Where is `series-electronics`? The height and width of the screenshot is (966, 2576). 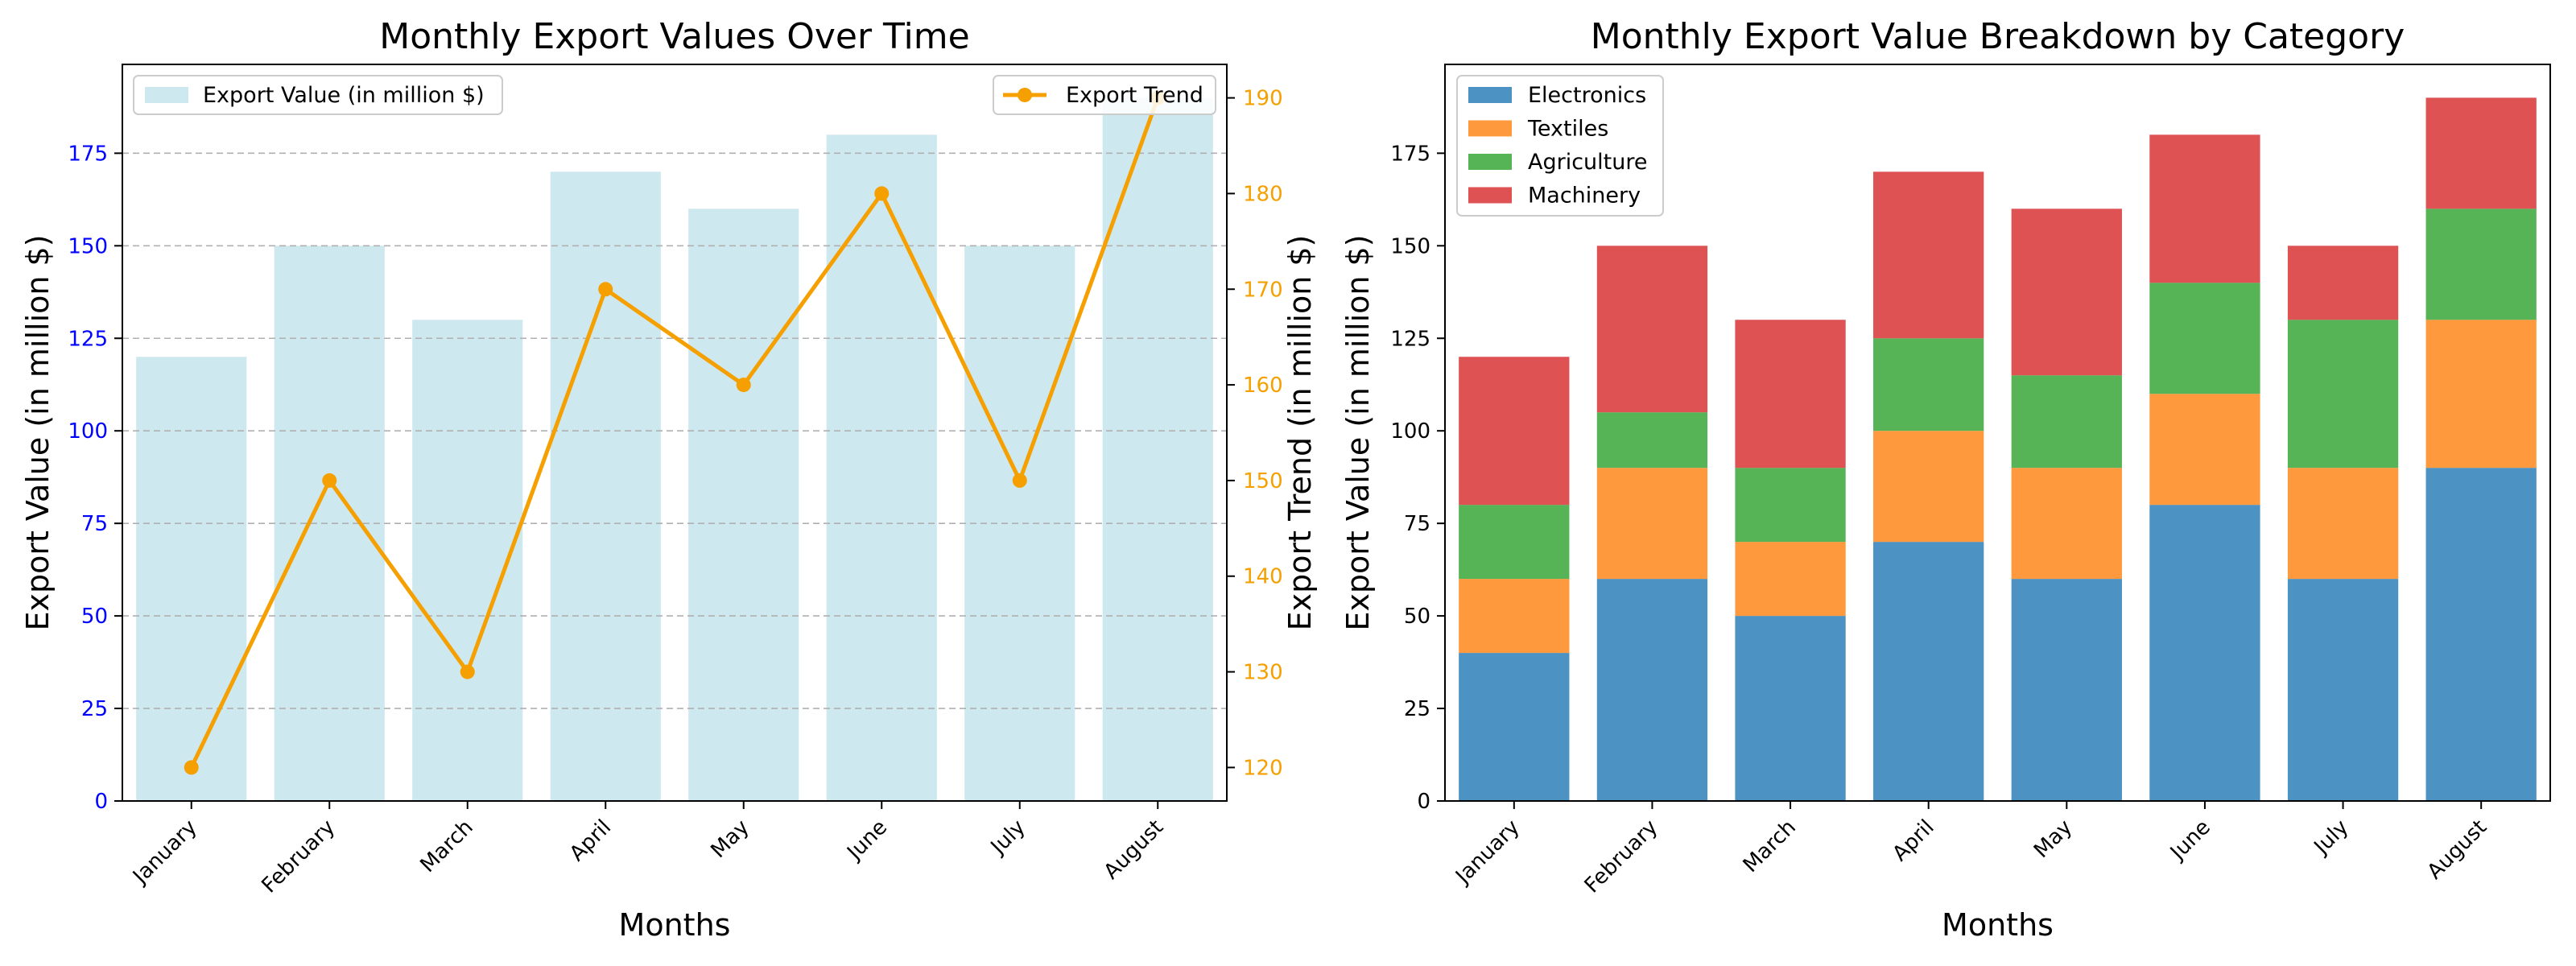
series-electronics is located at coordinates (1998, 634).